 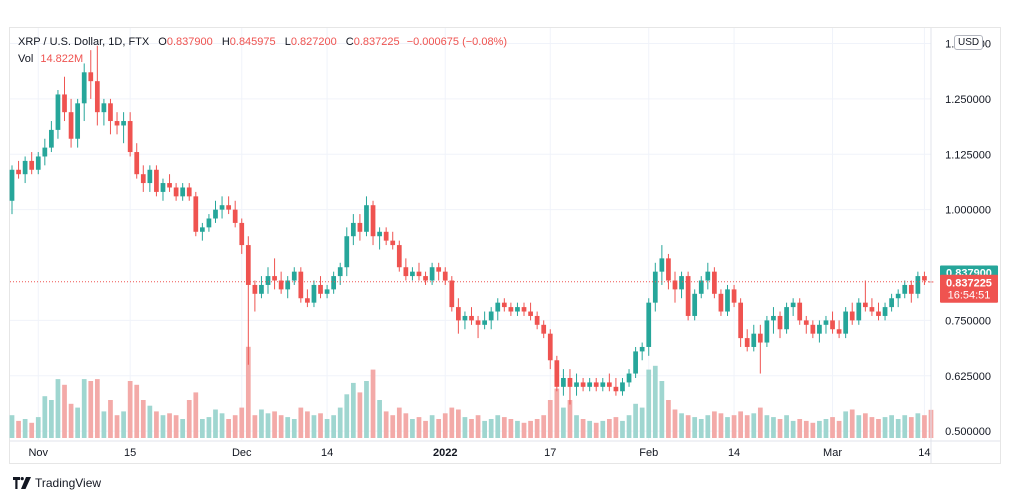 What do you see at coordinates (349, 42) in the screenshot?
I see `close-label: C` at bounding box center [349, 42].